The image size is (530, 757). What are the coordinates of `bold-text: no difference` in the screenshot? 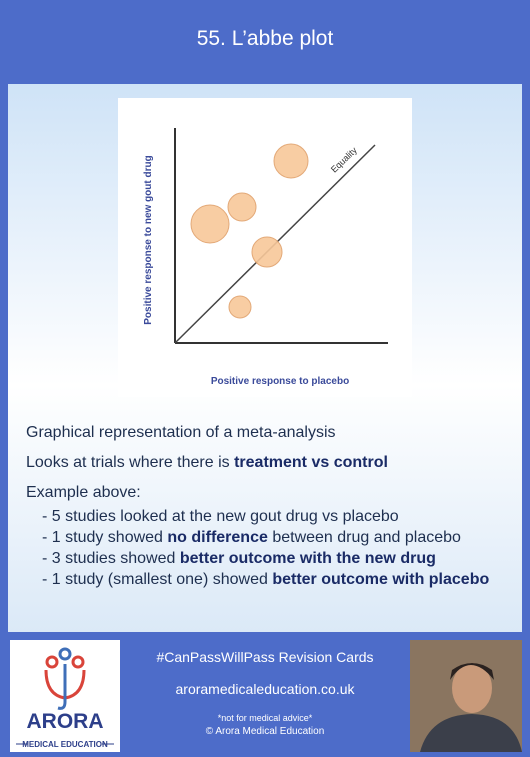 It's located at (217, 537).